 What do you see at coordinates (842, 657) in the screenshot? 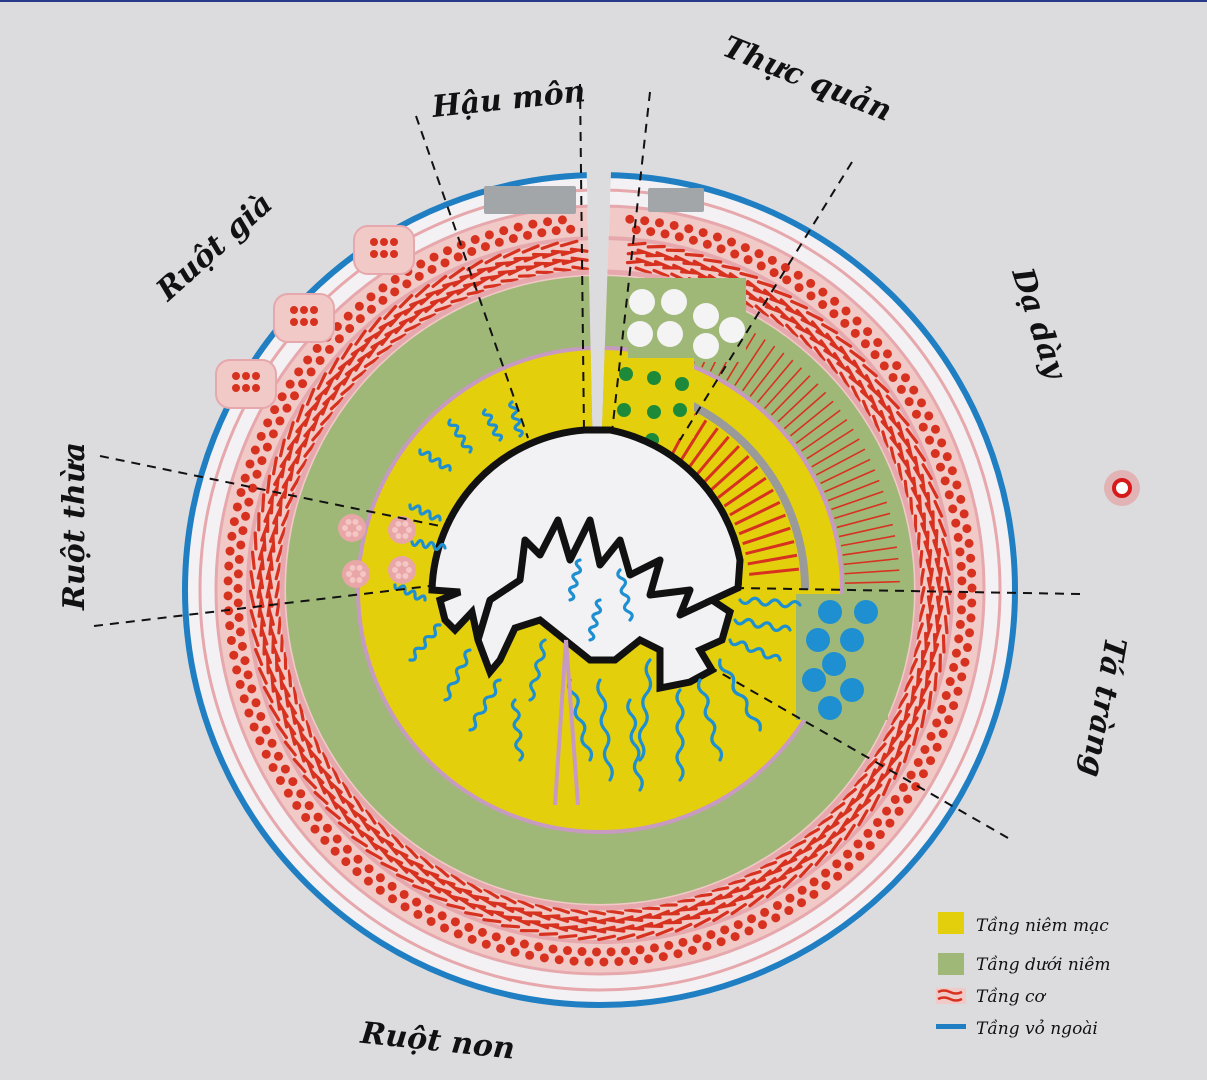
I see `duodenum-brunner-glands` at bounding box center [842, 657].